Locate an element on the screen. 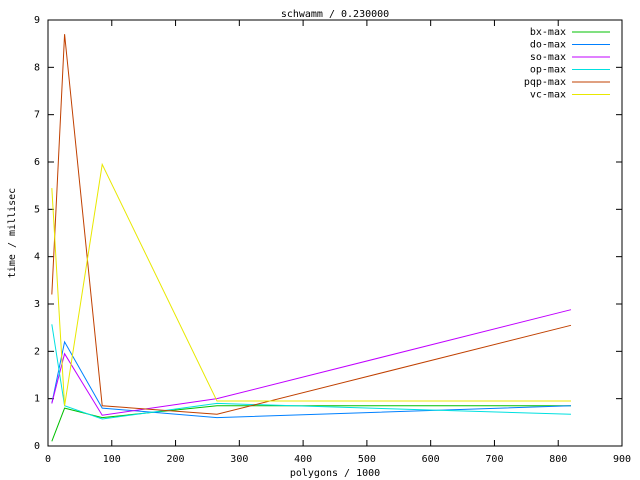  x-tick-label: 200 is located at coordinates (176, 459).